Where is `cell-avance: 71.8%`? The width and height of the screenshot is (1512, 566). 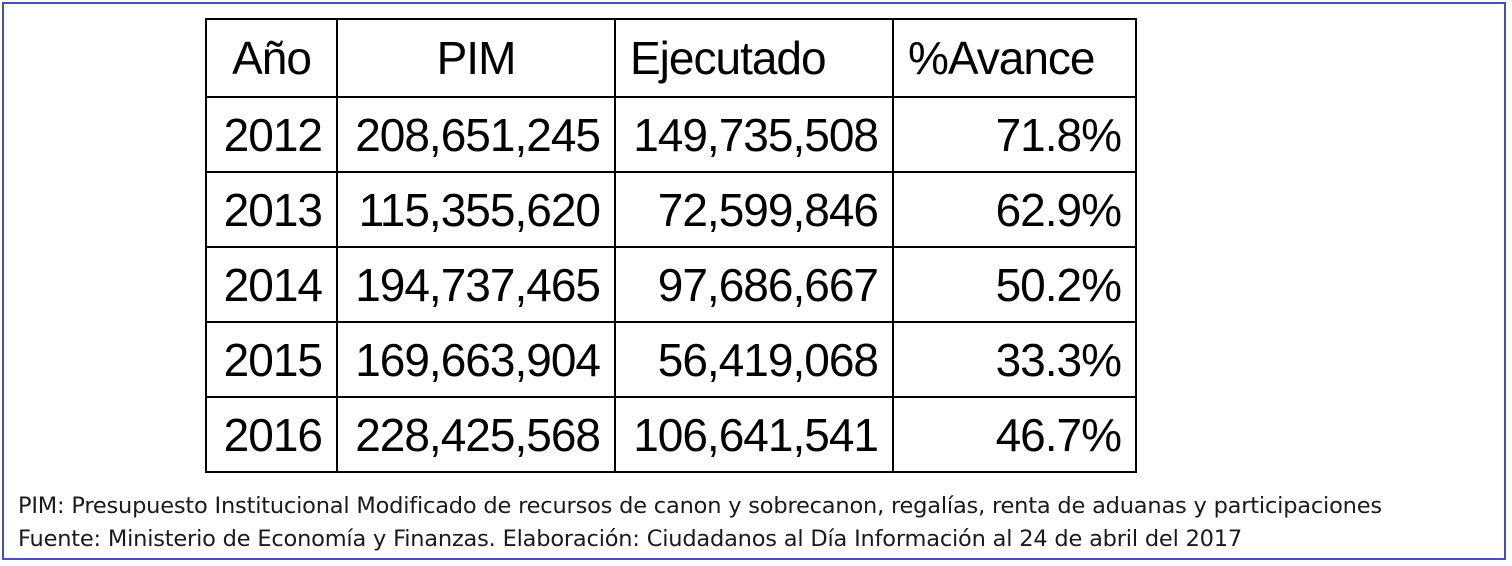 cell-avance: 71.8% is located at coordinates (1014, 134).